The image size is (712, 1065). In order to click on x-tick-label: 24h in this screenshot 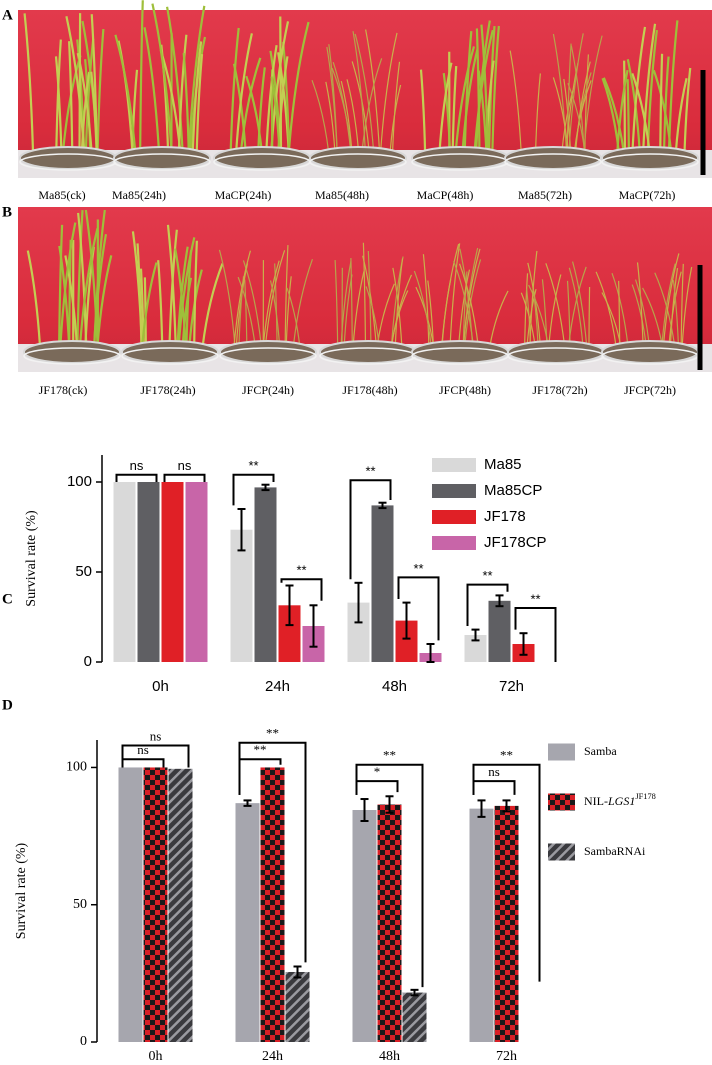, I will do `click(272, 1056)`.